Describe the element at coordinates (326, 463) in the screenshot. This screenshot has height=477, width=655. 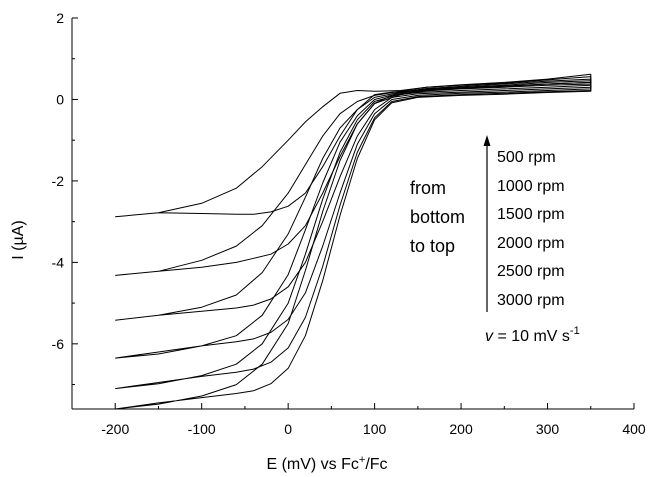
I see `x-axis-label: E (mV) vs Fc+/Fc` at that location.